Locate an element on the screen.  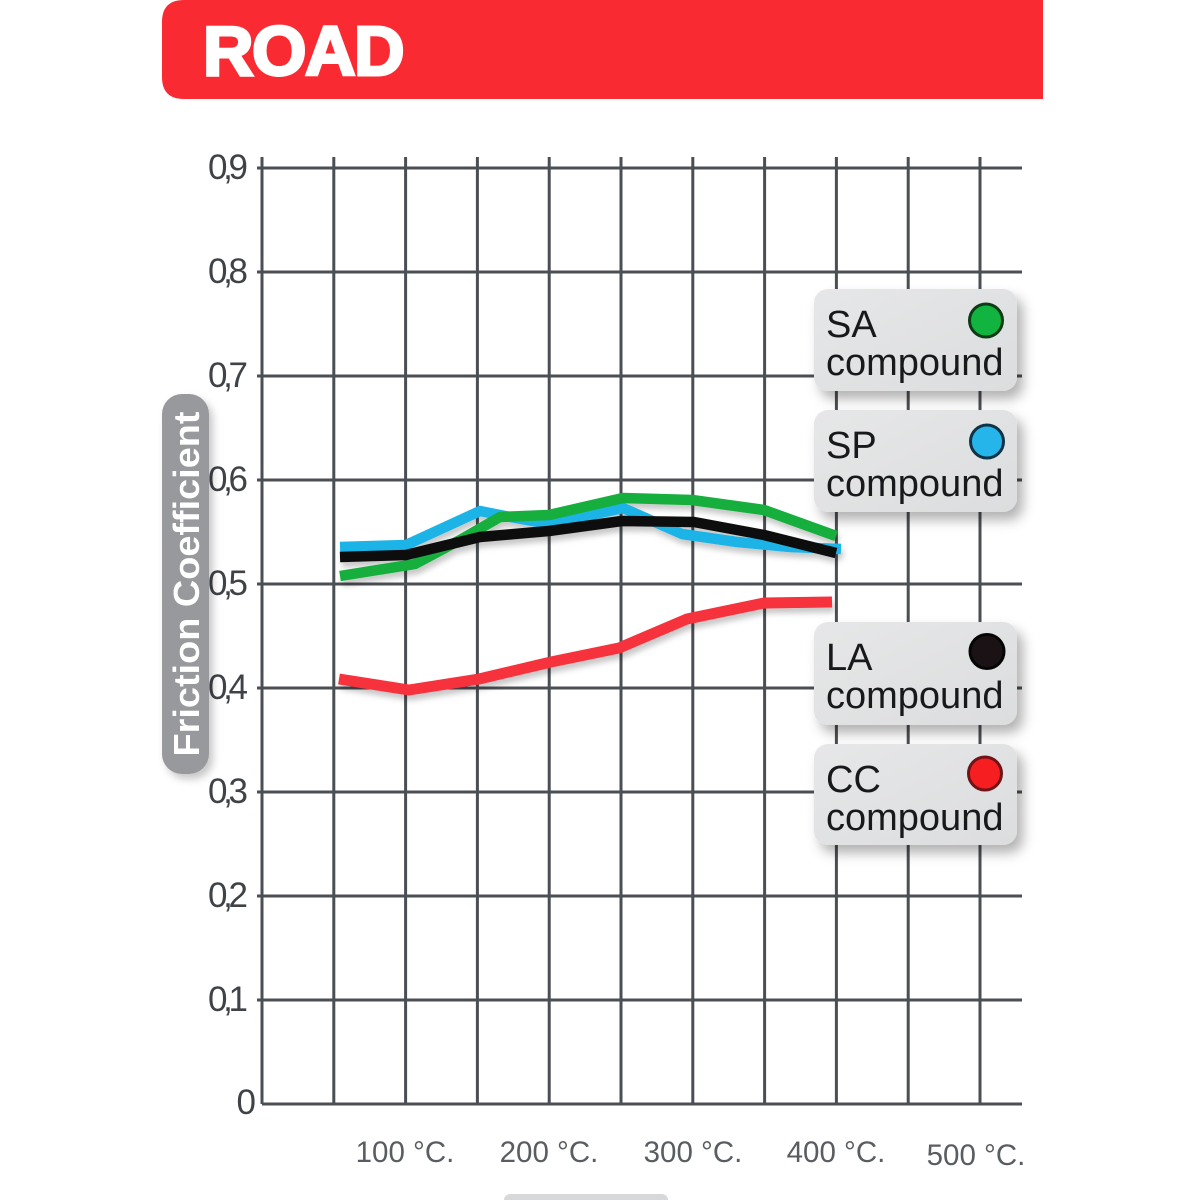
svg-text: 500 °C. is located at coordinates (976, 1155).